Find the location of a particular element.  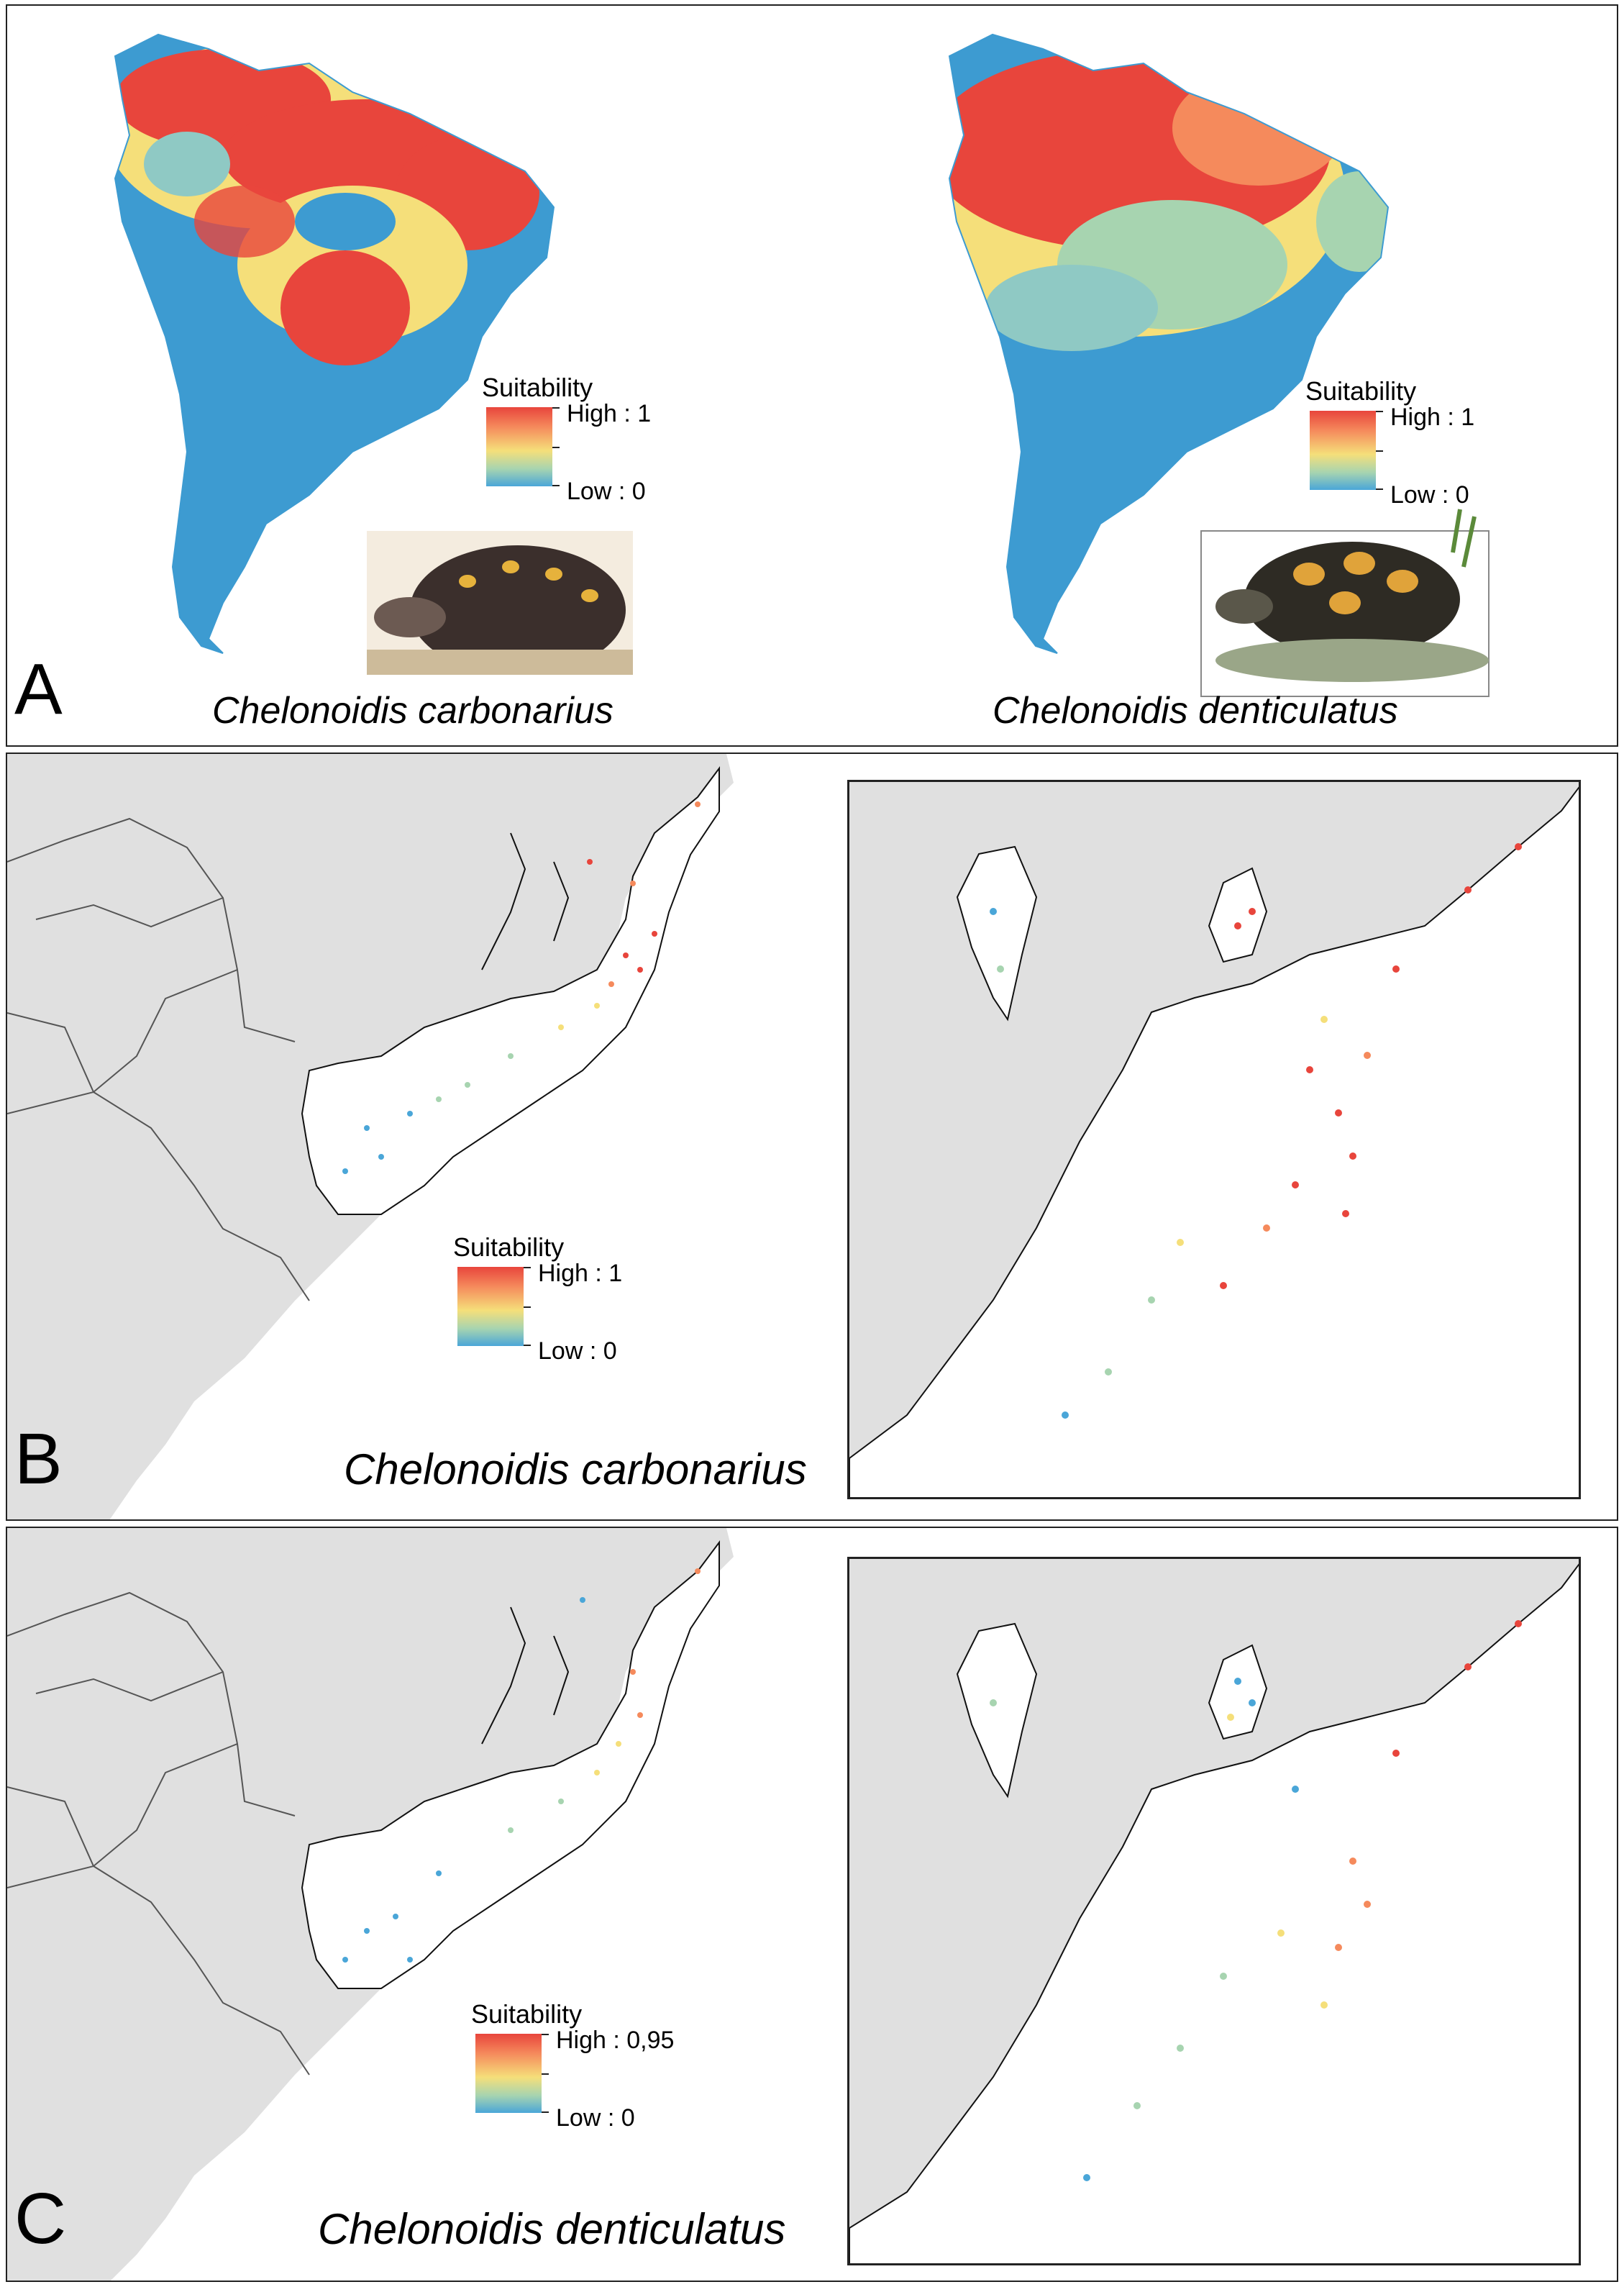

species-label-b: Chelonoidis carbonarius is located at coordinates (575, 1469).